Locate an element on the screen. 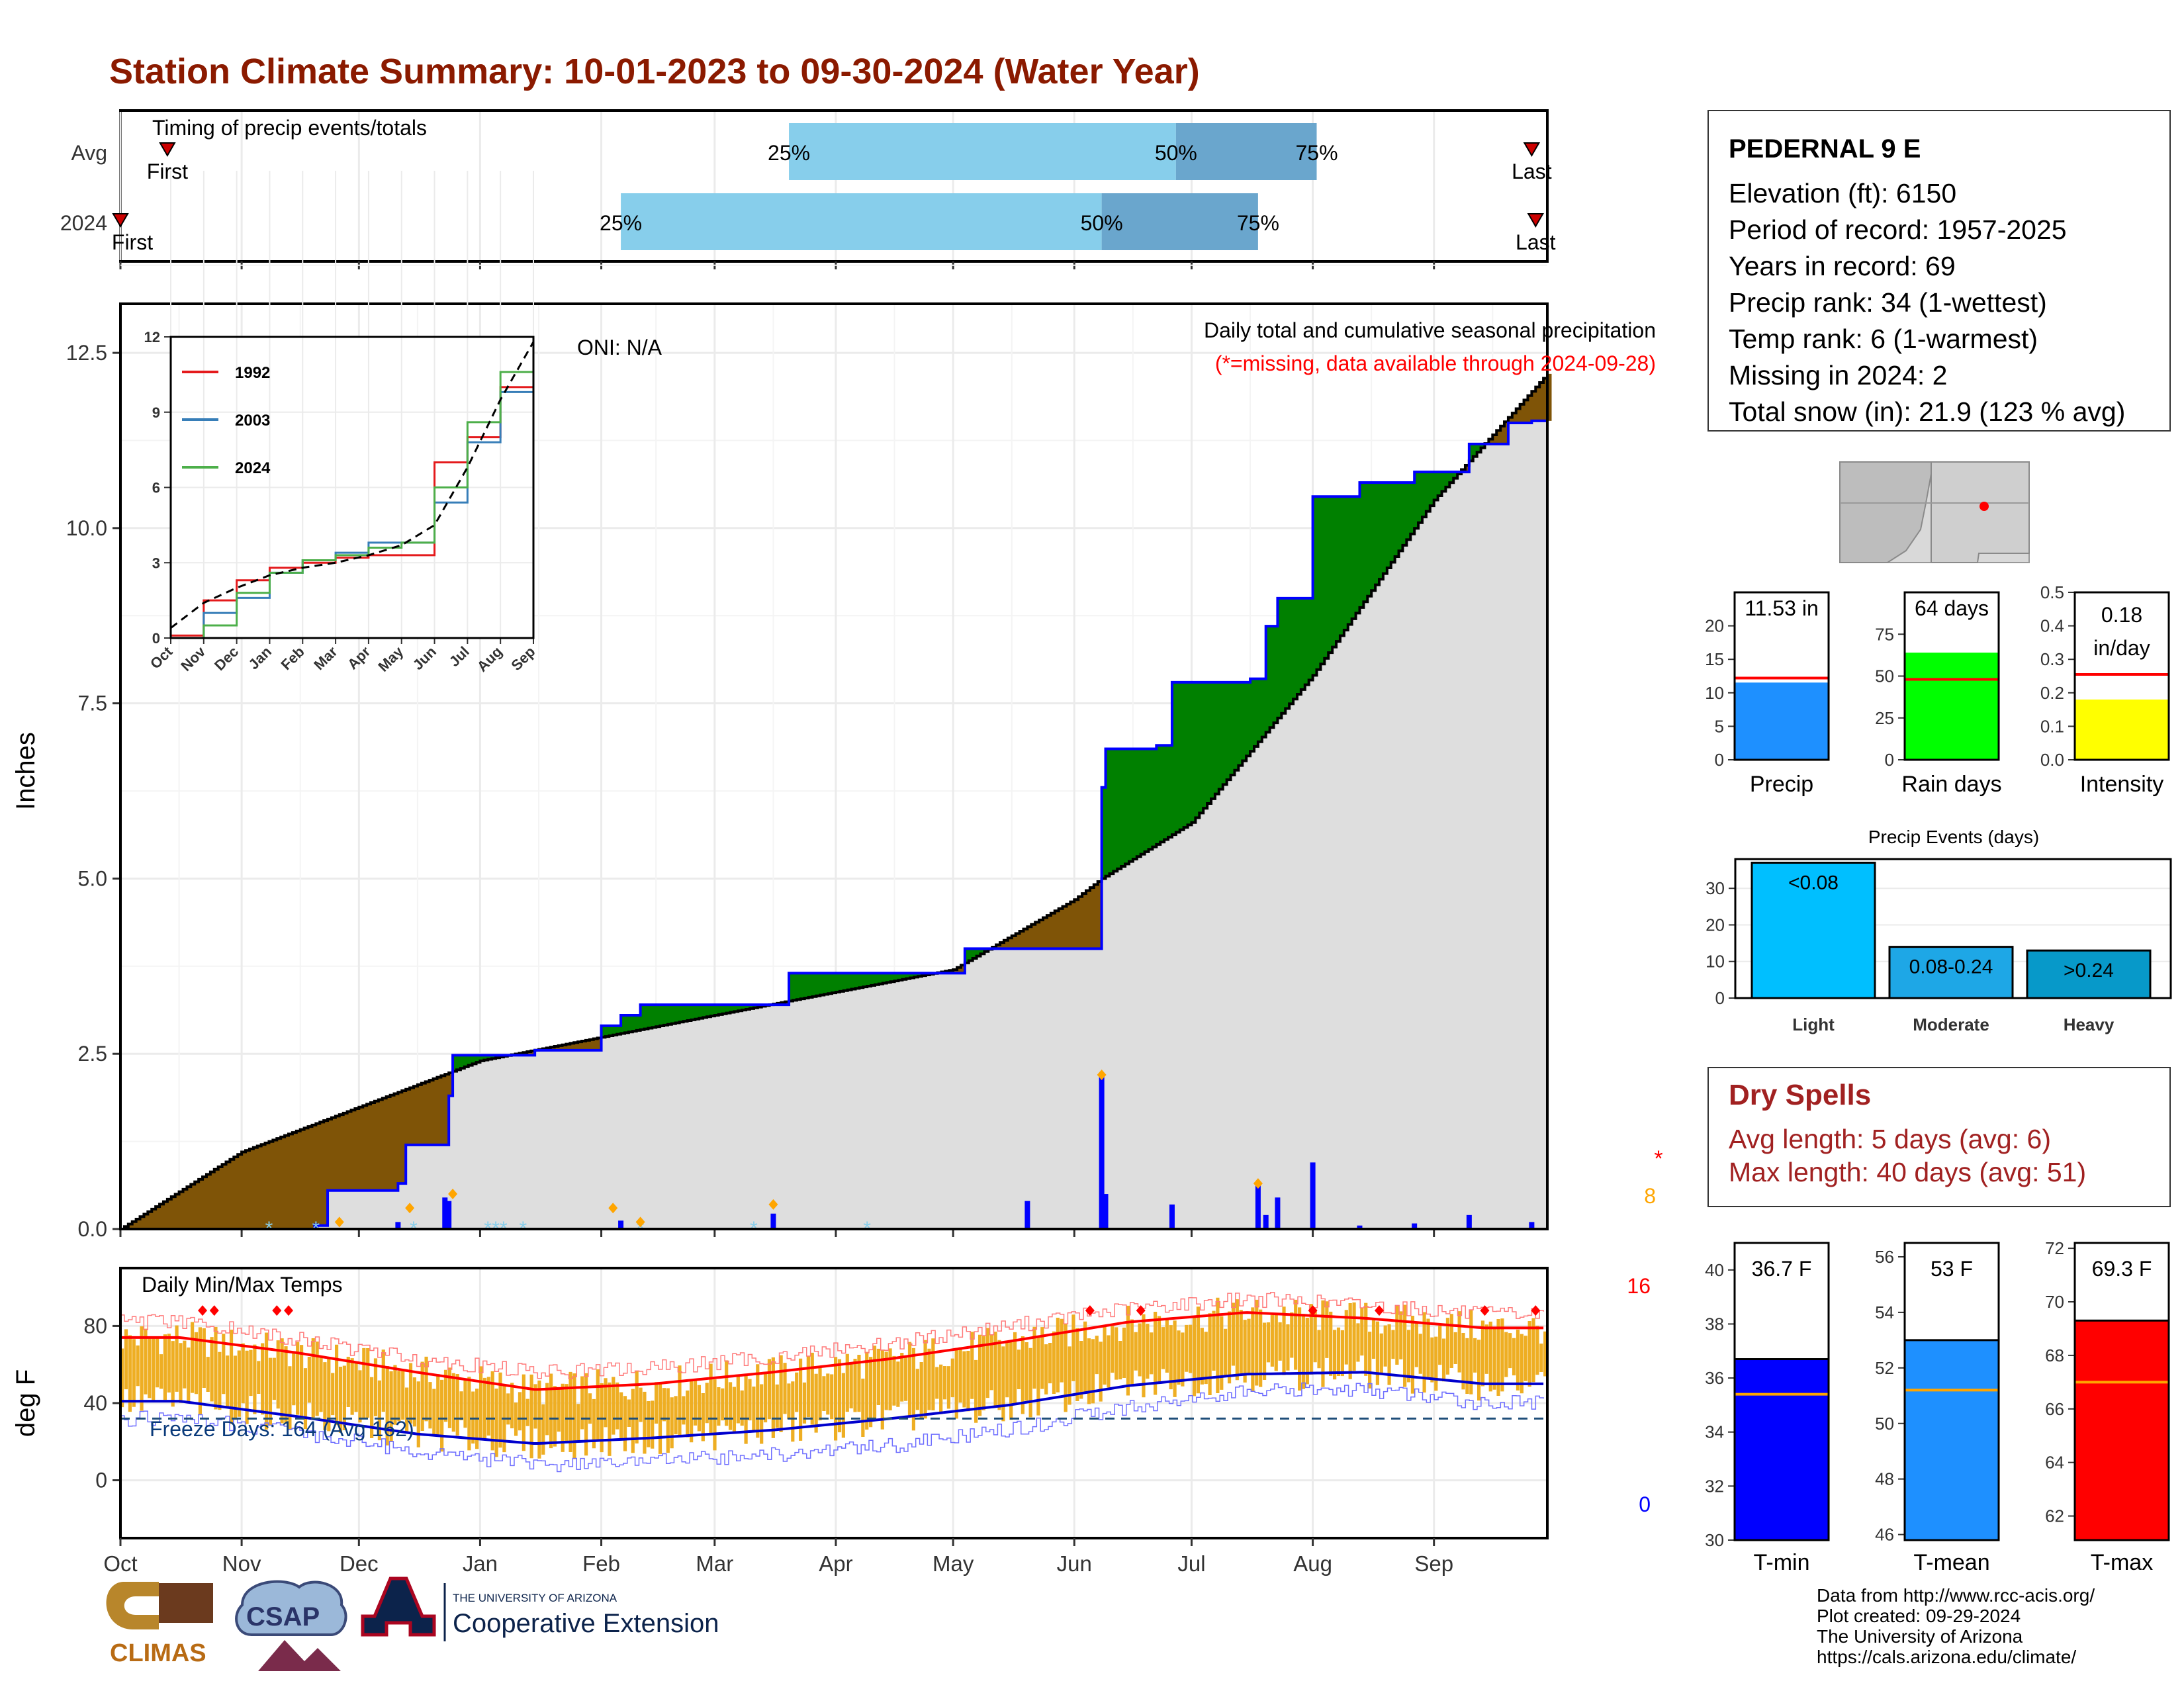 The image size is (2184, 1691). mini-bar-y-tick-label: 5 is located at coordinates (1720, 726).